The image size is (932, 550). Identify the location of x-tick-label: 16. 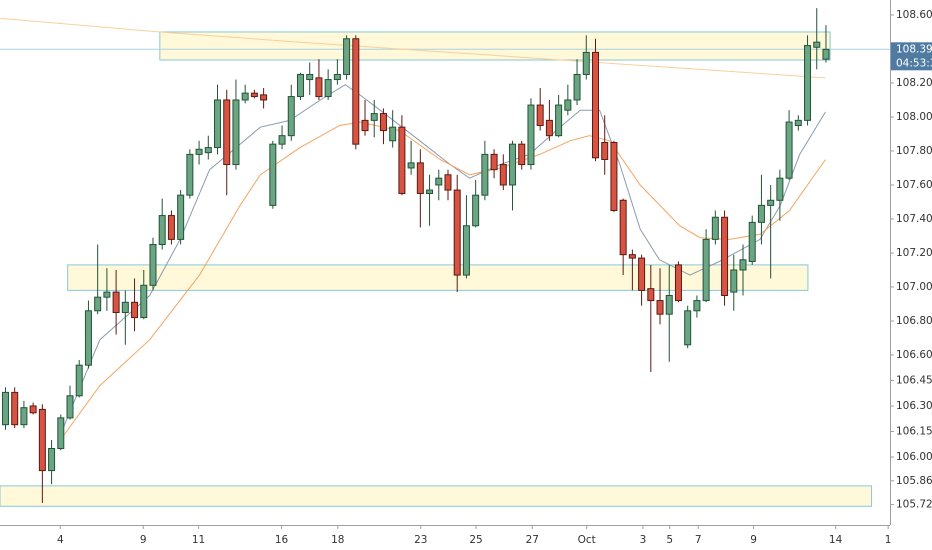
(282, 540).